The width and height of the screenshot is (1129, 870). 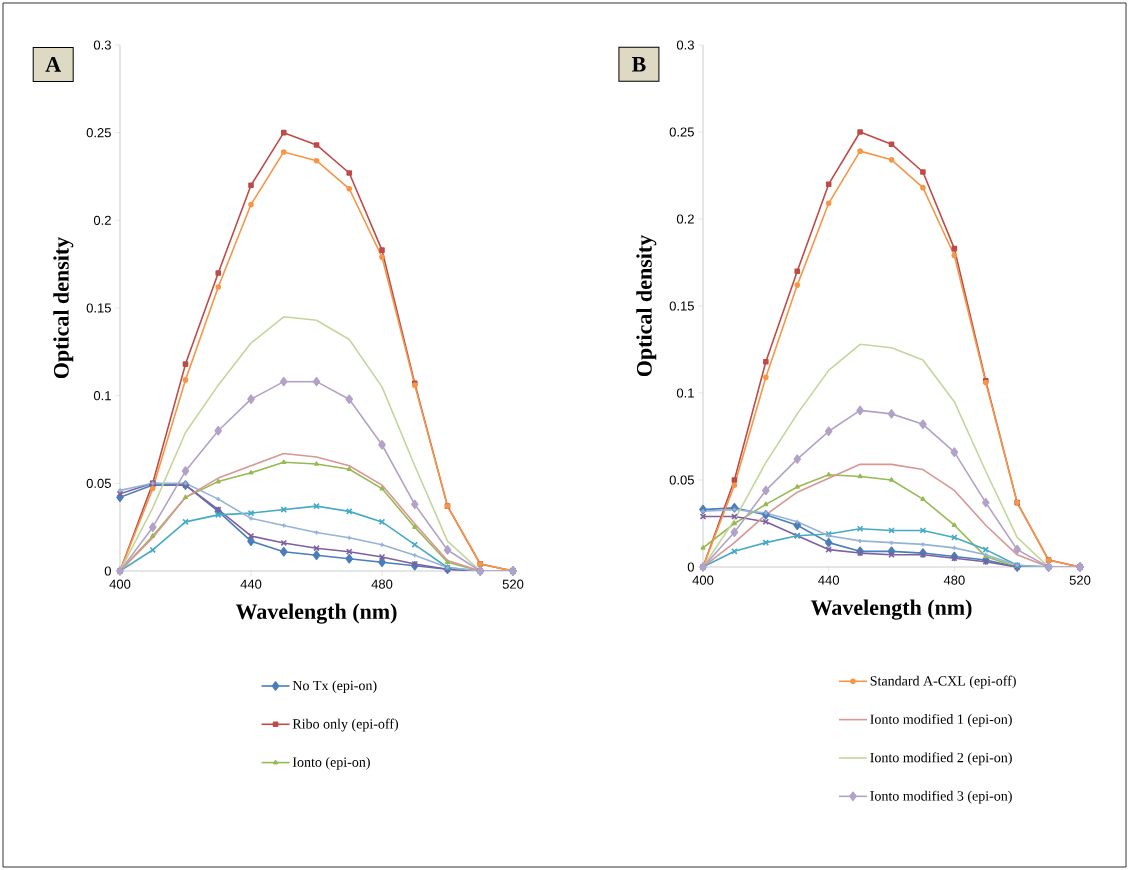 I want to click on chart-title: B, so click(x=638, y=64).